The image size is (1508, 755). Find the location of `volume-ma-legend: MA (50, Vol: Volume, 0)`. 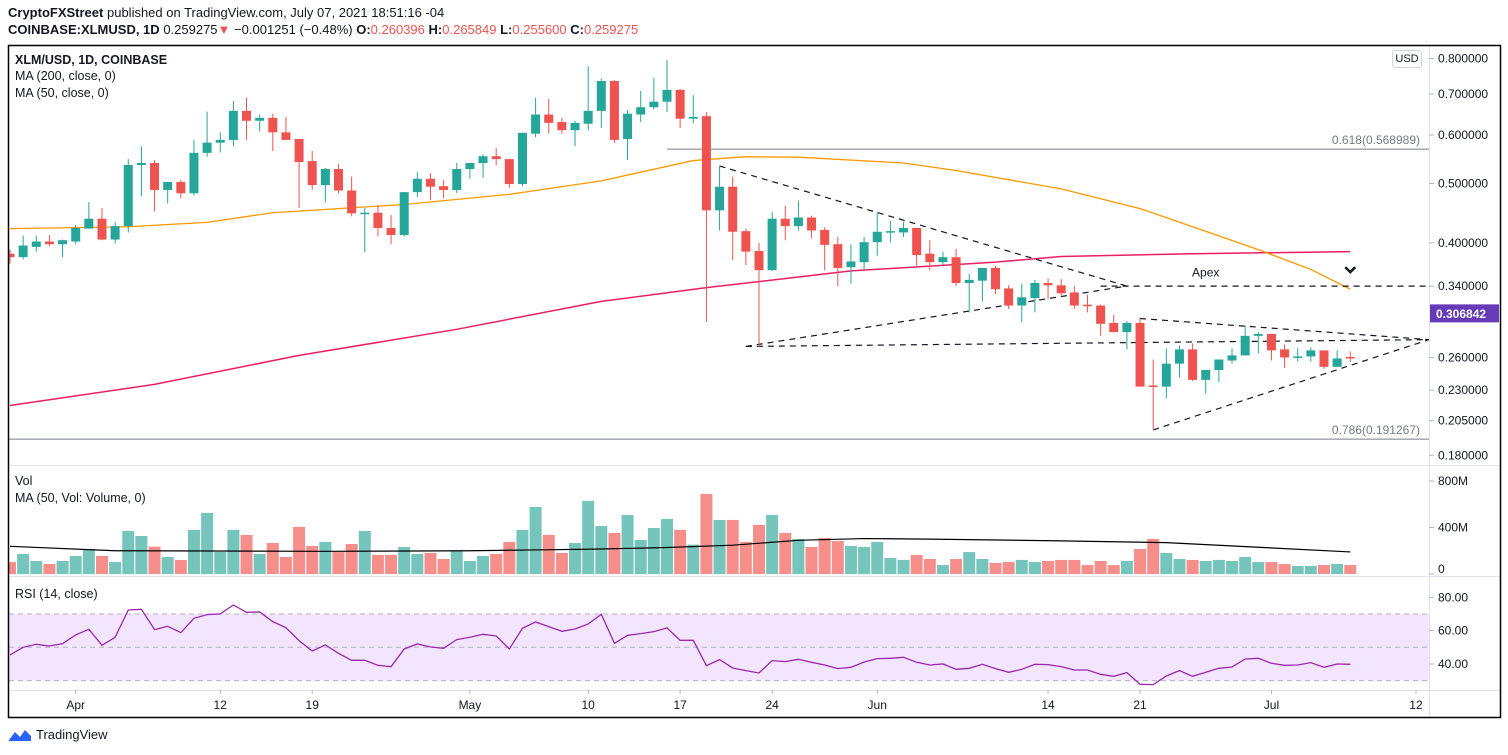

volume-ma-legend: MA (50, Vol: Volume, 0) is located at coordinates (80, 498).